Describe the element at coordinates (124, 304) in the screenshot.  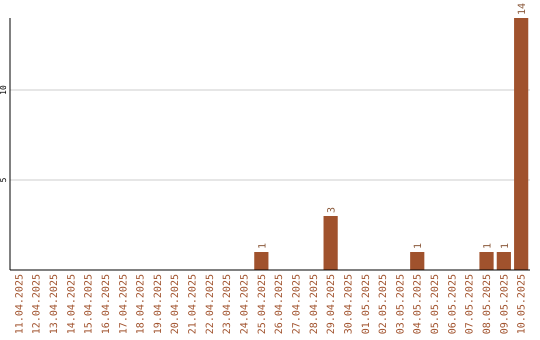
I see `x-tick-label: 17.04.2025` at that location.